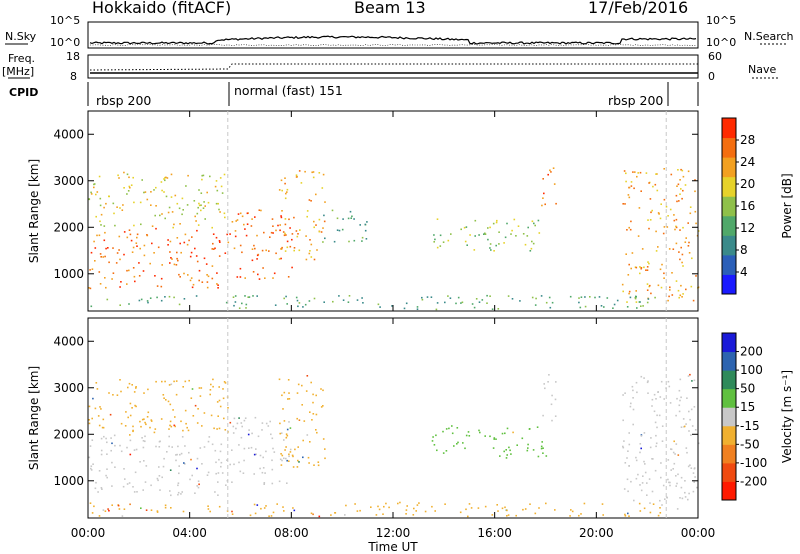 This screenshot has width=800, height=554. What do you see at coordinates (124, 100) in the screenshot?
I see `cpid-segment-1: rbsp 200` at bounding box center [124, 100].